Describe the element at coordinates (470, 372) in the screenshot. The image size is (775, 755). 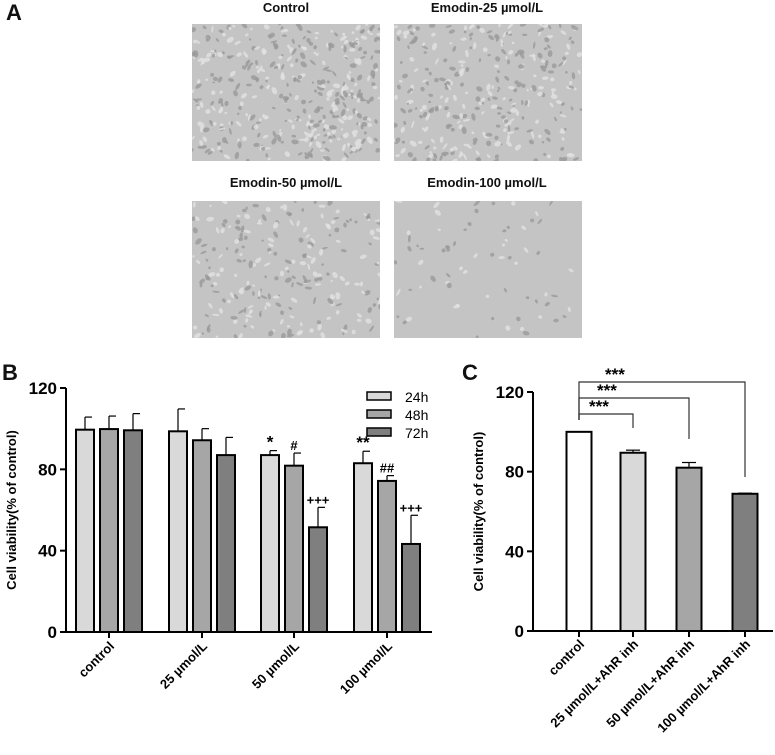
I see `panel-label-c: C` at that location.